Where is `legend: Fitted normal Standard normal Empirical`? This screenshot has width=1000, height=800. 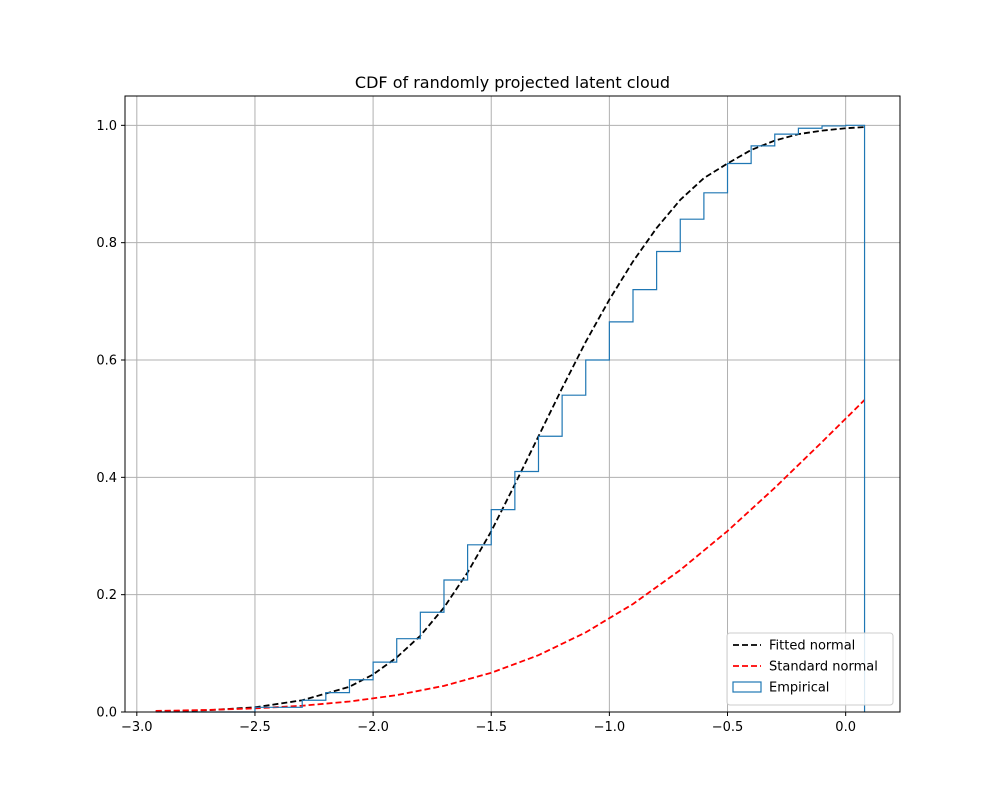 legend: Fitted normal Standard normal Empirical is located at coordinates (810, 669).